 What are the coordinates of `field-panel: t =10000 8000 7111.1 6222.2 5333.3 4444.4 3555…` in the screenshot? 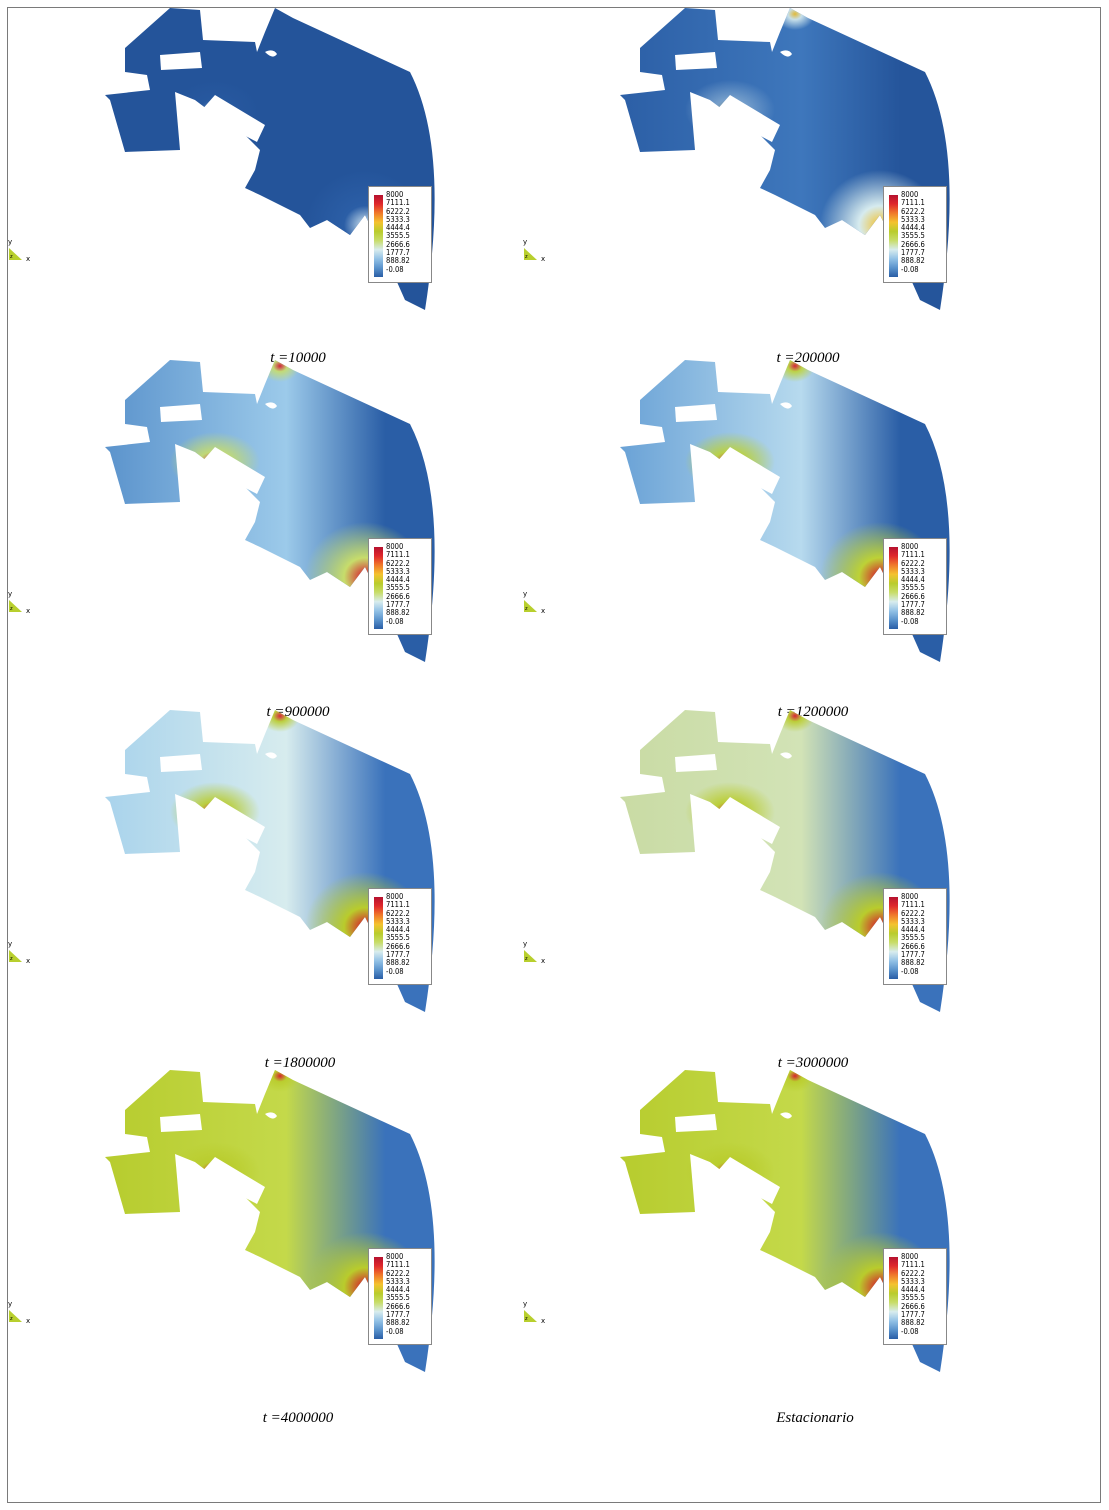 It's located at (272, 183).